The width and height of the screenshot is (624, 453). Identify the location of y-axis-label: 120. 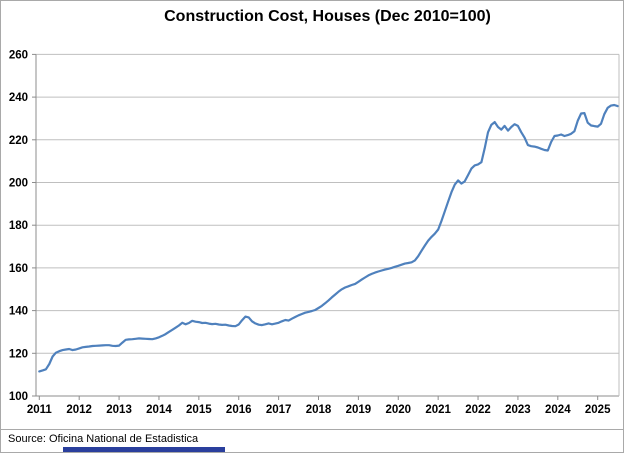
(18, 354).